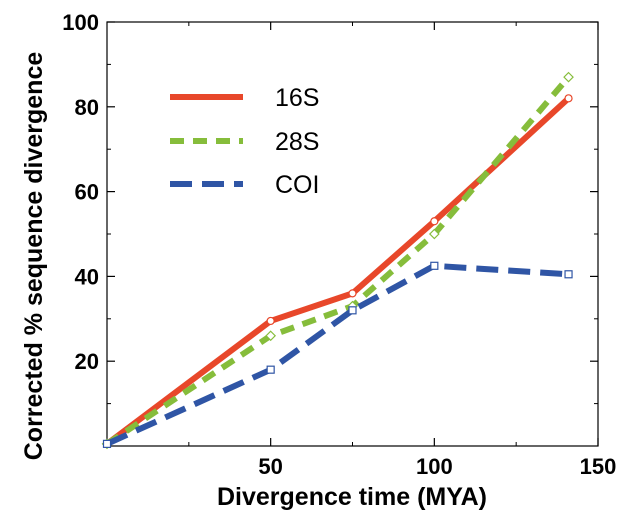  What do you see at coordinates (87, 107) in the screenshot?
I see `y-tick-label: 80` at bounding box center [87, 107].